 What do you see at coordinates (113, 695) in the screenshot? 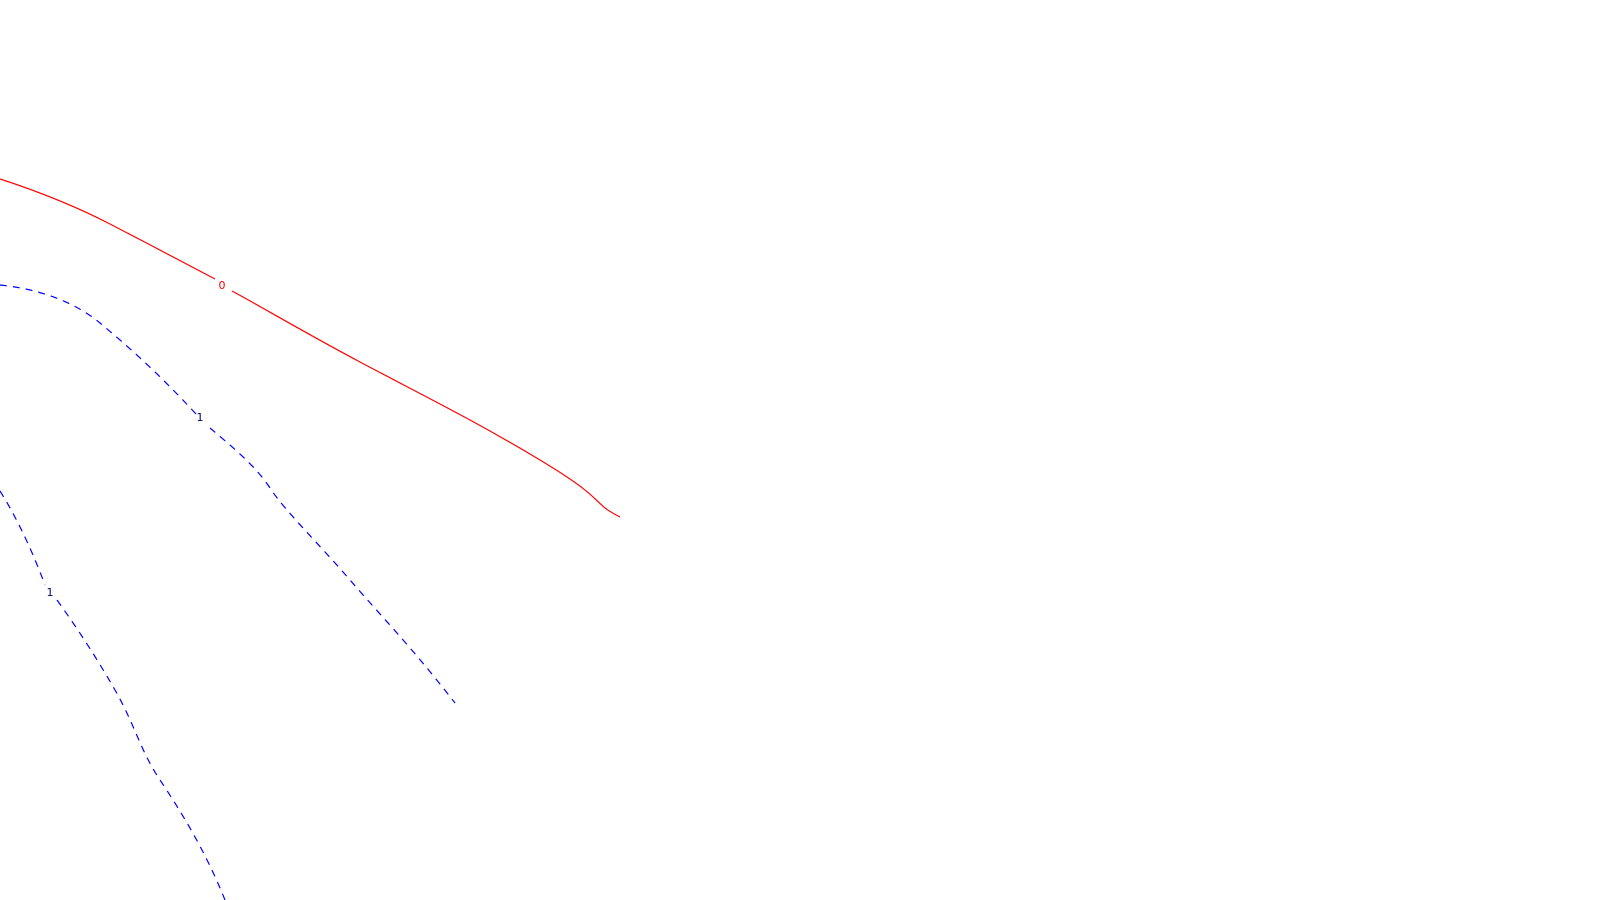
I see `contour-line-1-lower` at bounding box center [113, 695].